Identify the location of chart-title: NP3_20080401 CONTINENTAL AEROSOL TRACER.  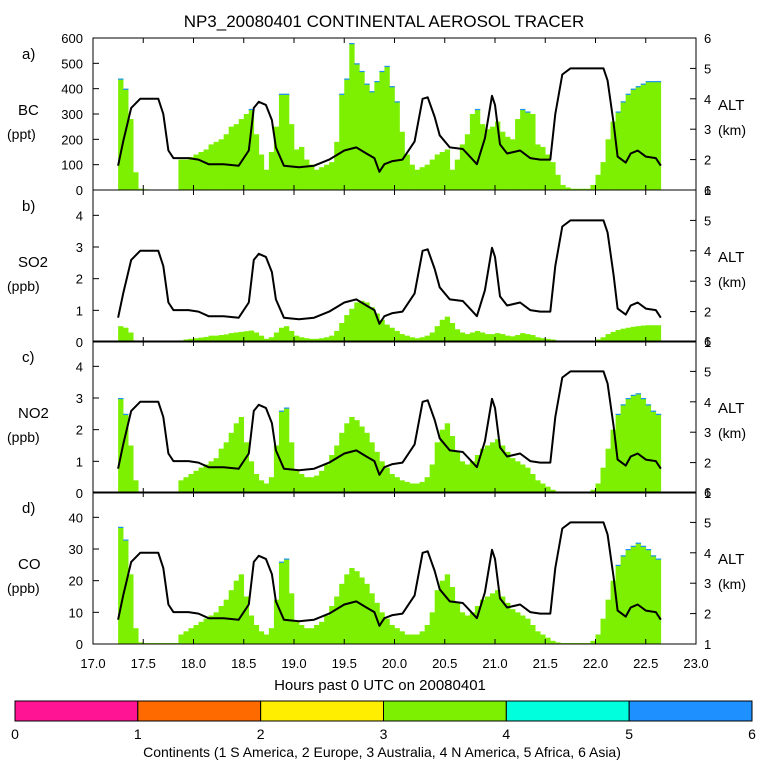
(384, 21).